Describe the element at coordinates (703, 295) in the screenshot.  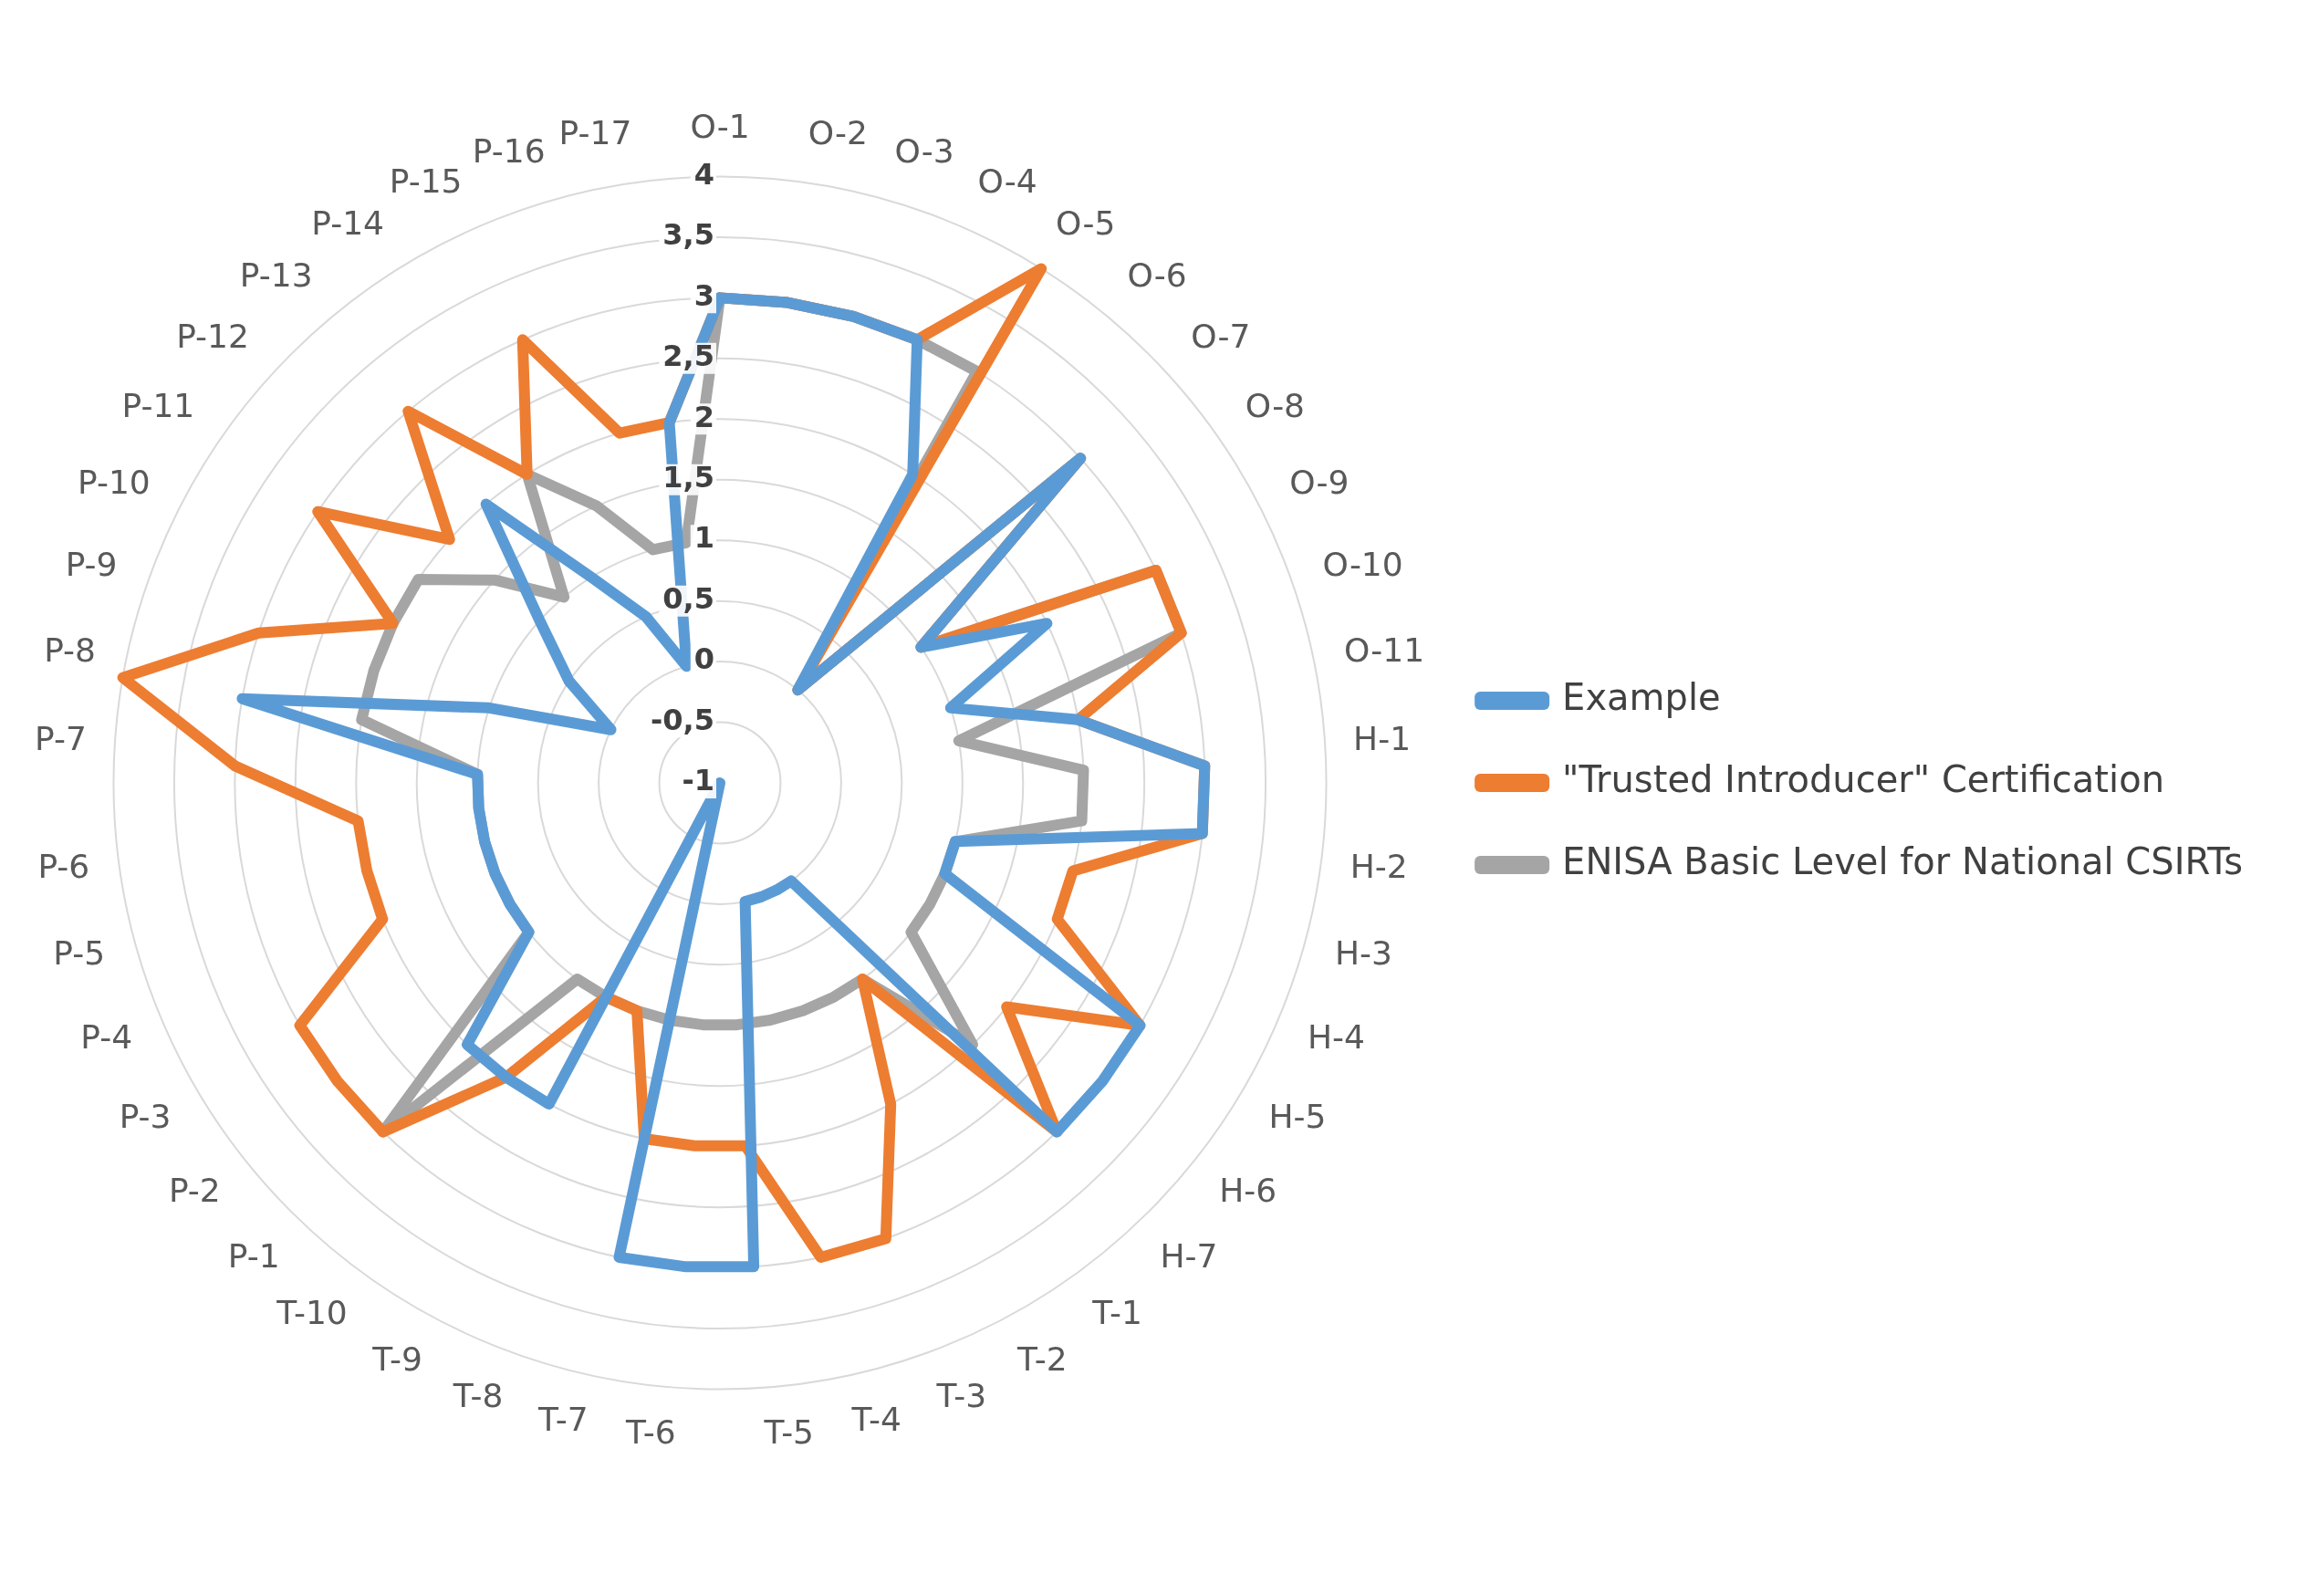
I see `y-tick-label: 3` at that location.